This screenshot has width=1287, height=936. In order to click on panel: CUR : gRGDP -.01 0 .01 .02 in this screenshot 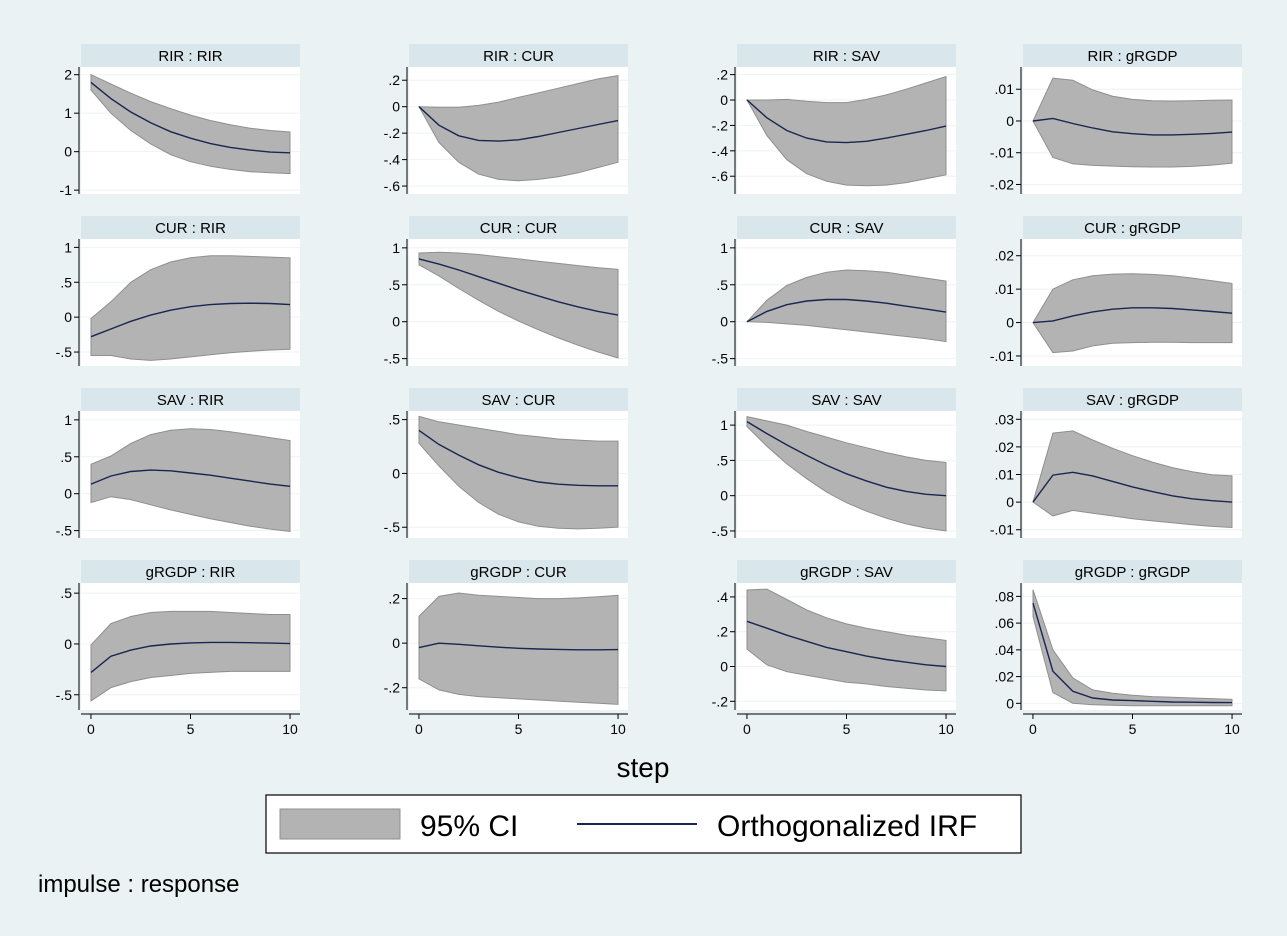, I will do `click(1116, 291)`.